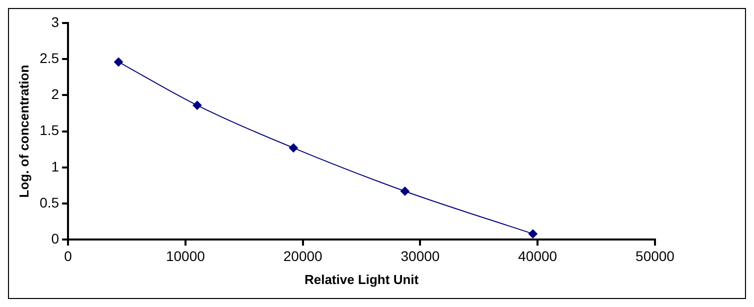  Describe the element at coordinates (50, 58) in the screenshot. I see `y-tick-label: 2.5` at that location.